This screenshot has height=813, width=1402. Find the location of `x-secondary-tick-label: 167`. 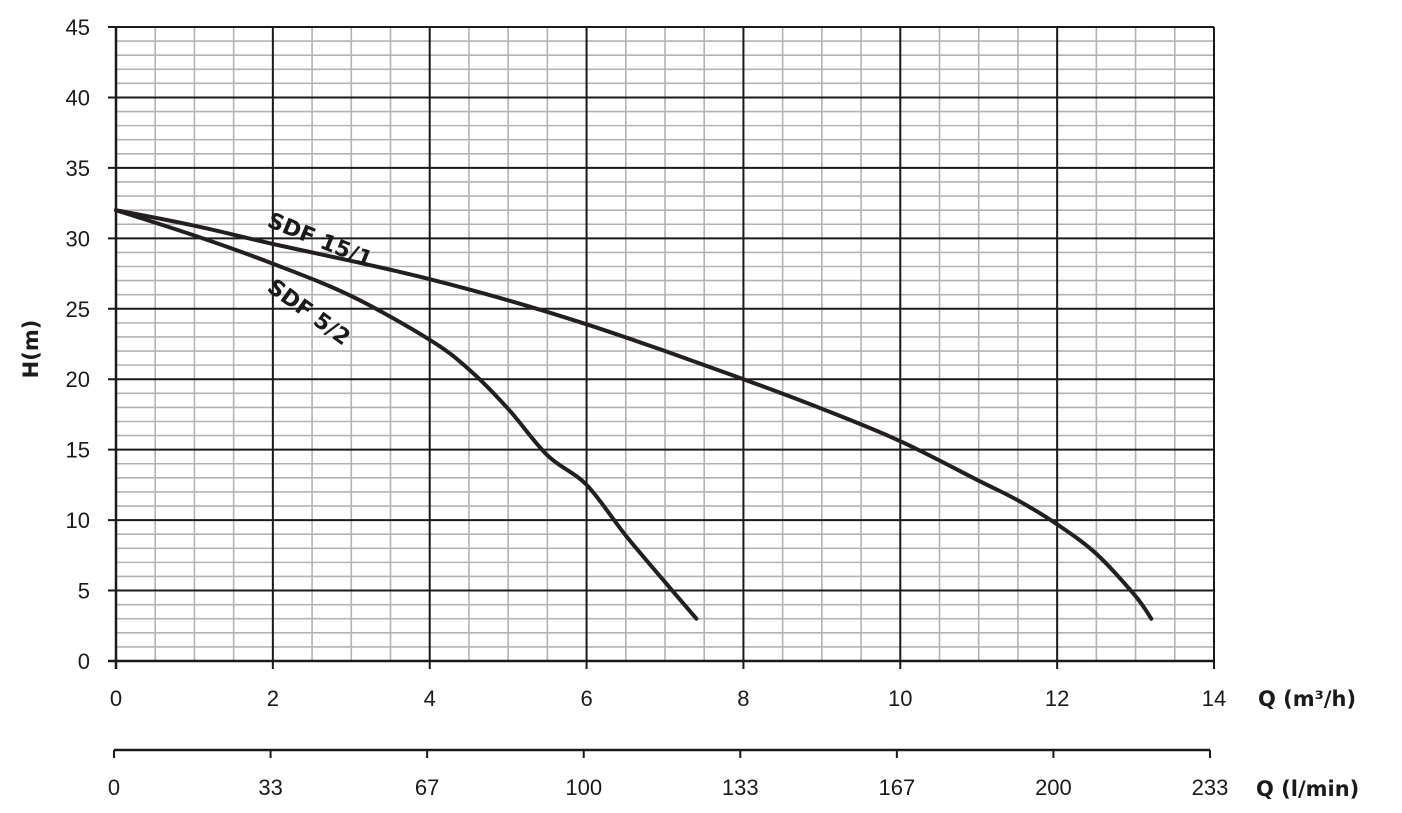

x-secondary-tick-label: 167 is located at coordinates (896, 787).